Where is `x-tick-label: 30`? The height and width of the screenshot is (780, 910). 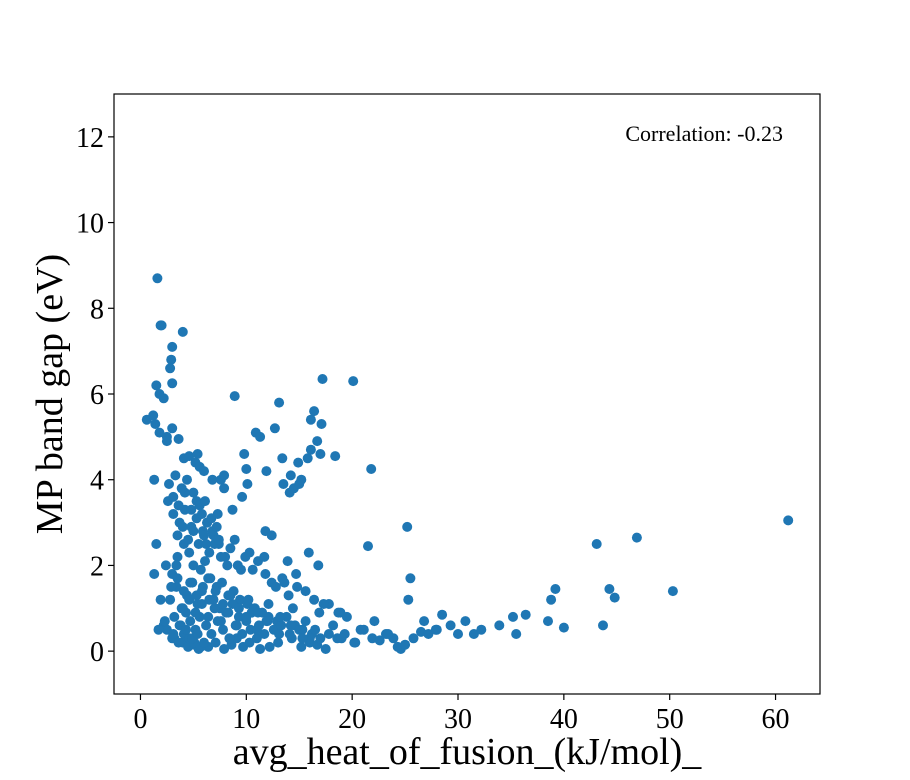 x-tick-label: 30 is located at coordinates (458, 719).